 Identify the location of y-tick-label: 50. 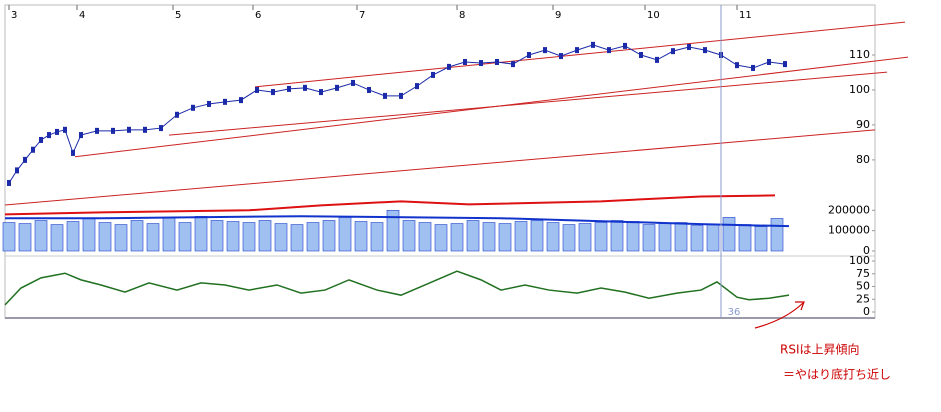
(863, 286).